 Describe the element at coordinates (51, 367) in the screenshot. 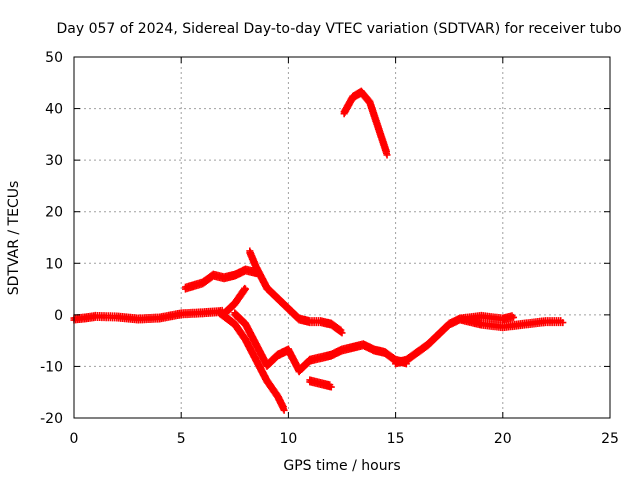

I see `y-tick-label: -10` at that location.